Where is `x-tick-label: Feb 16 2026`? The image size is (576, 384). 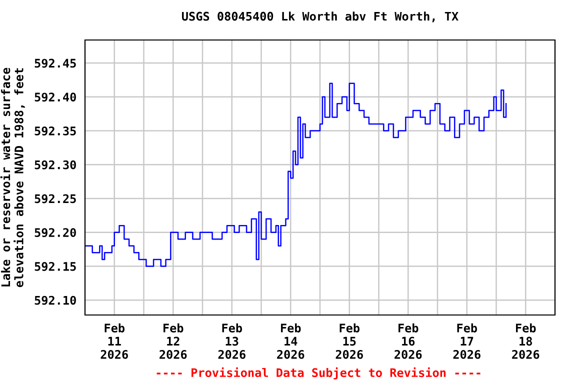 x-tick-label: Feb 16 2026 is located at coordinates (408, 341).